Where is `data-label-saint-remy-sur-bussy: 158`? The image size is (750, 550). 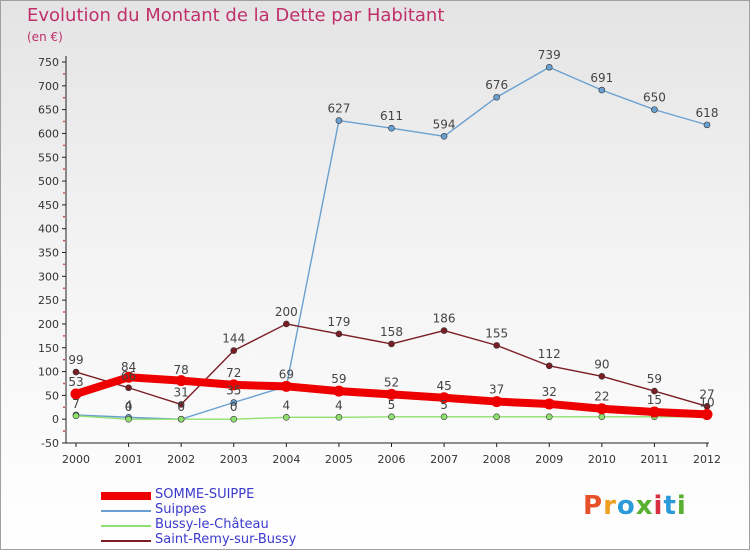 data-label-saint-remy-sur-bussy: 158 is located at coordinates (391, 332).